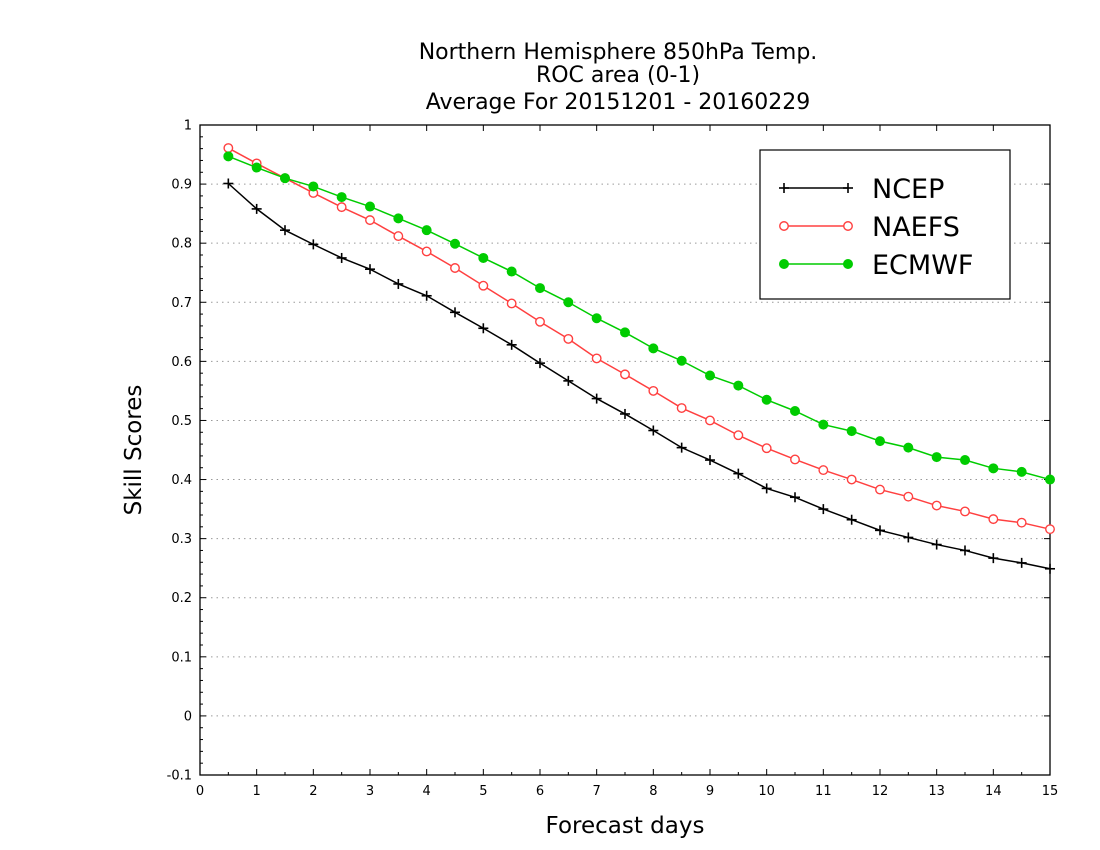  I want to click on y-tick-label: 0.3, so click(181, 539).